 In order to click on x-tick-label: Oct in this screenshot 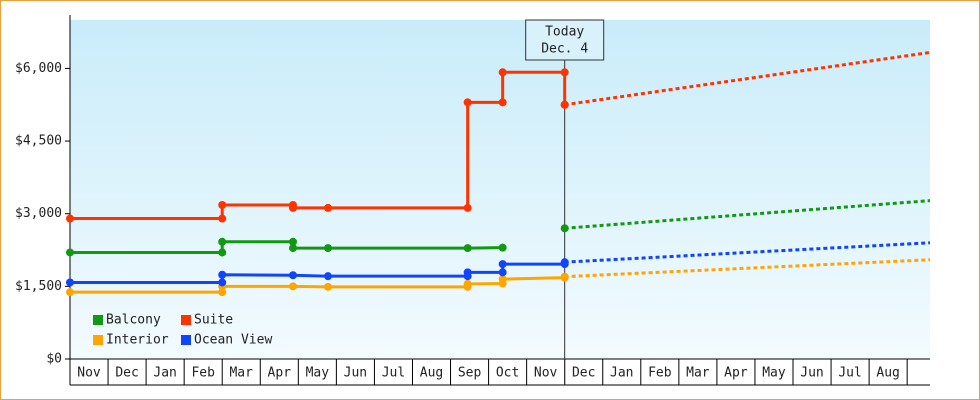, I will do `click(507, 373)`.